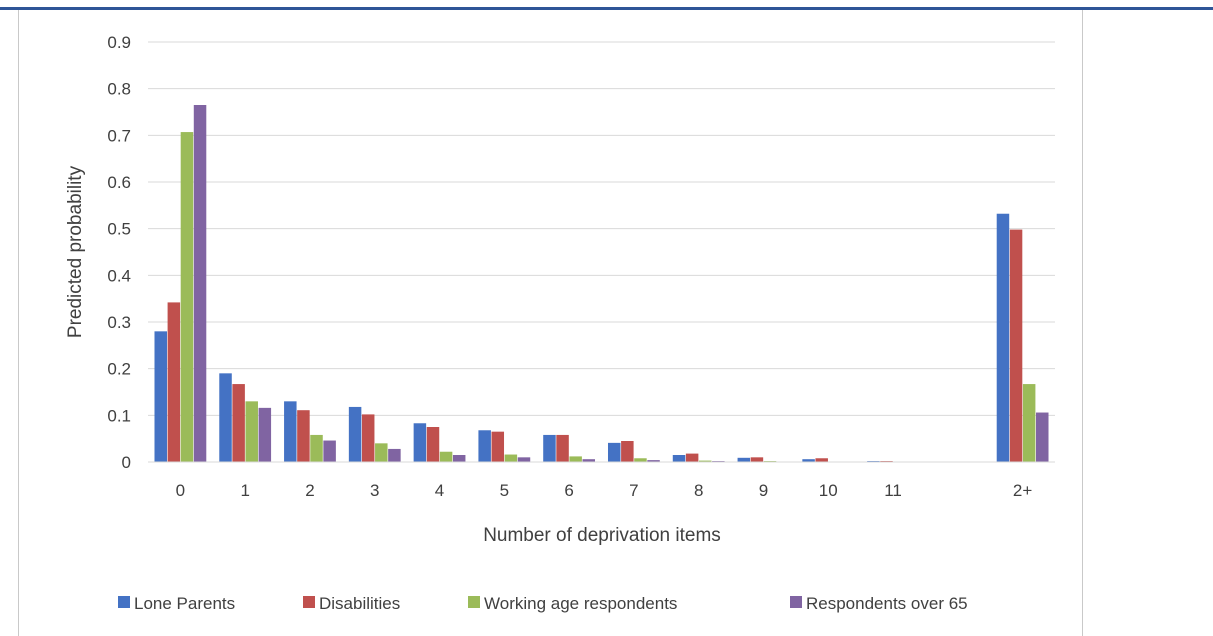 The width and height of the screenshot is (1213, 636). Describe the element at coordinates (119, 275) in the screenshot. I see `y-tick-label: 0.4` at that location.